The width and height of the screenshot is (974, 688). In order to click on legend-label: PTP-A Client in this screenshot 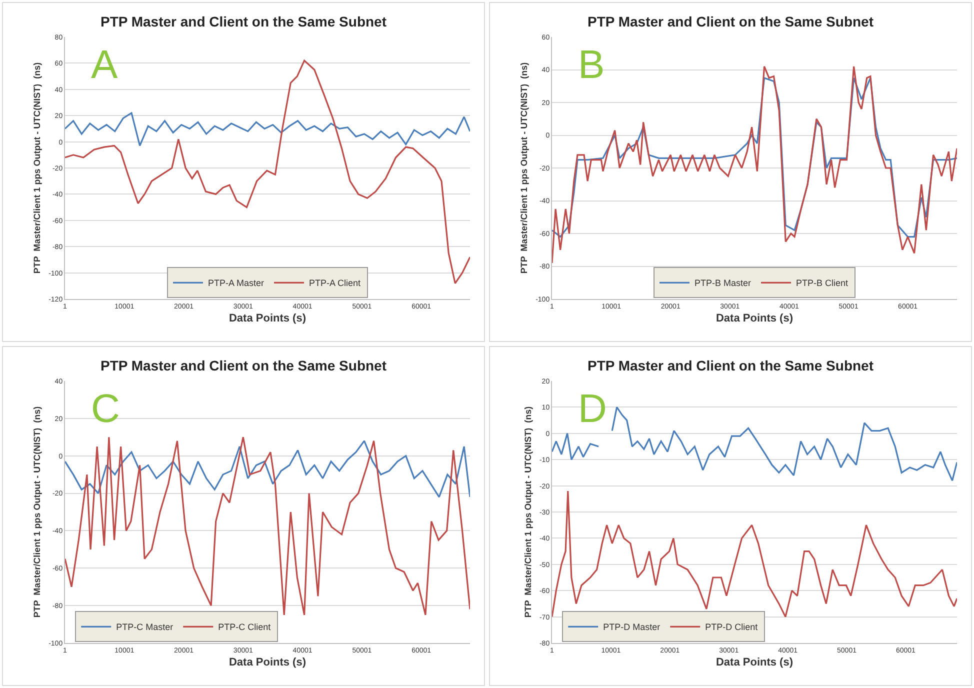, I will do `click(335, 283)`.